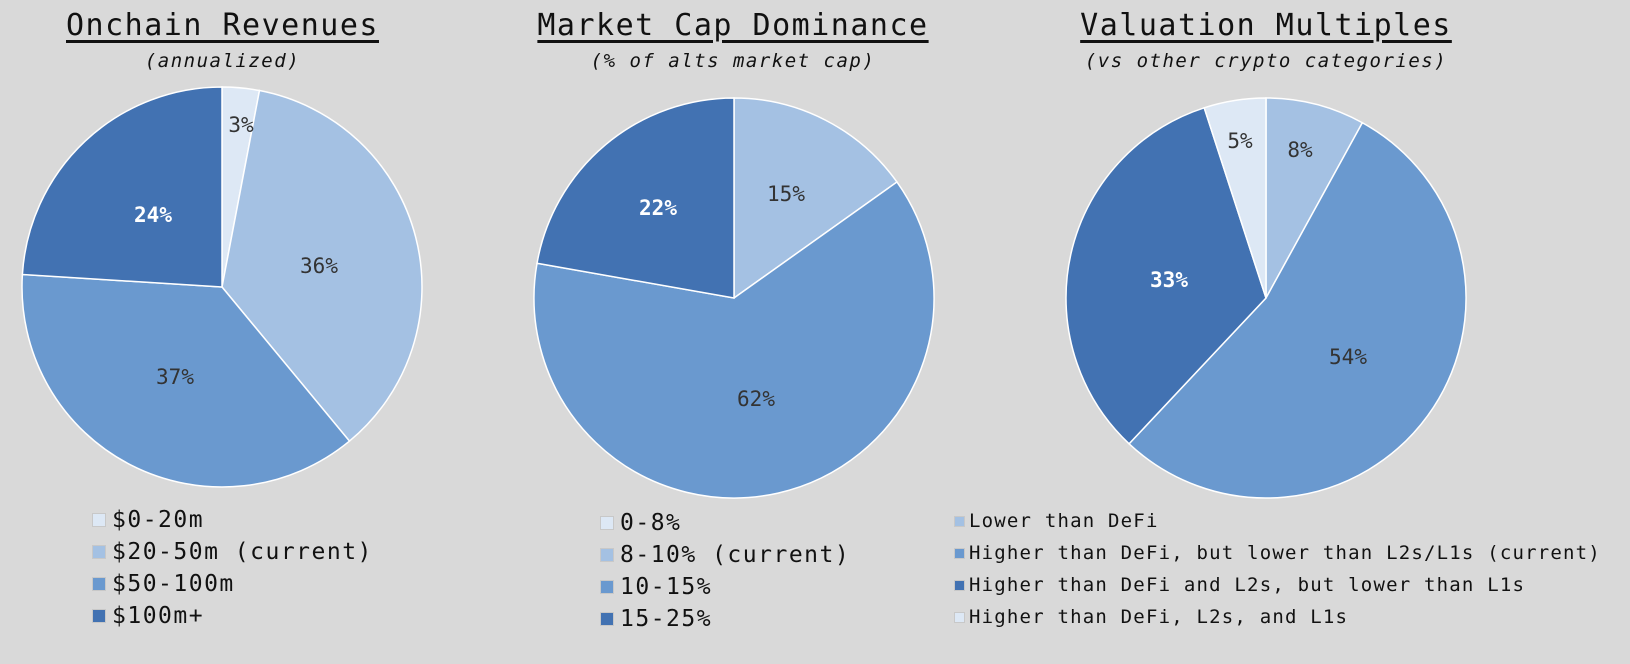 The image size is (1630, 664). I want to click on legend-label: Lower than DeFi, so click(1064, 521).